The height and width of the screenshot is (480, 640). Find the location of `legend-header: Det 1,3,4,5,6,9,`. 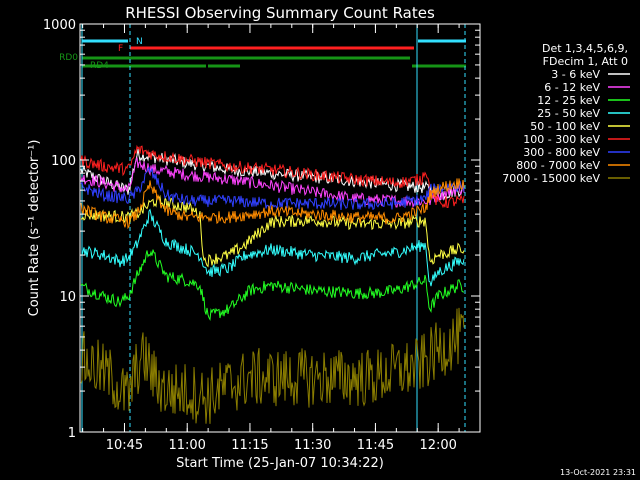

legend-header: Det 1,3,4,5,6,9, is located at coordinates (585, 48).